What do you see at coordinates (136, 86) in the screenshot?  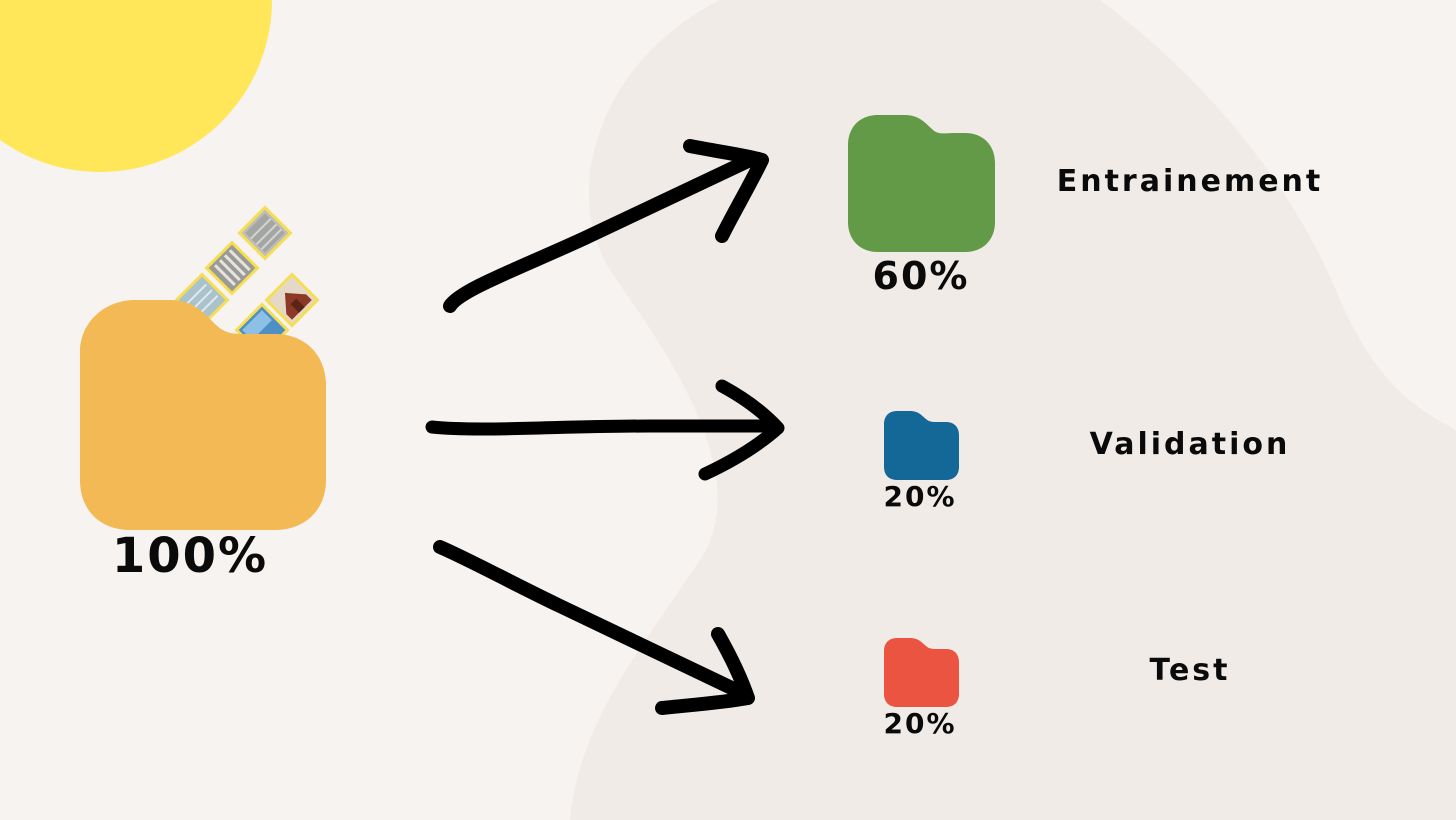 I see `sun-circle` at bounding box center [136, 86].